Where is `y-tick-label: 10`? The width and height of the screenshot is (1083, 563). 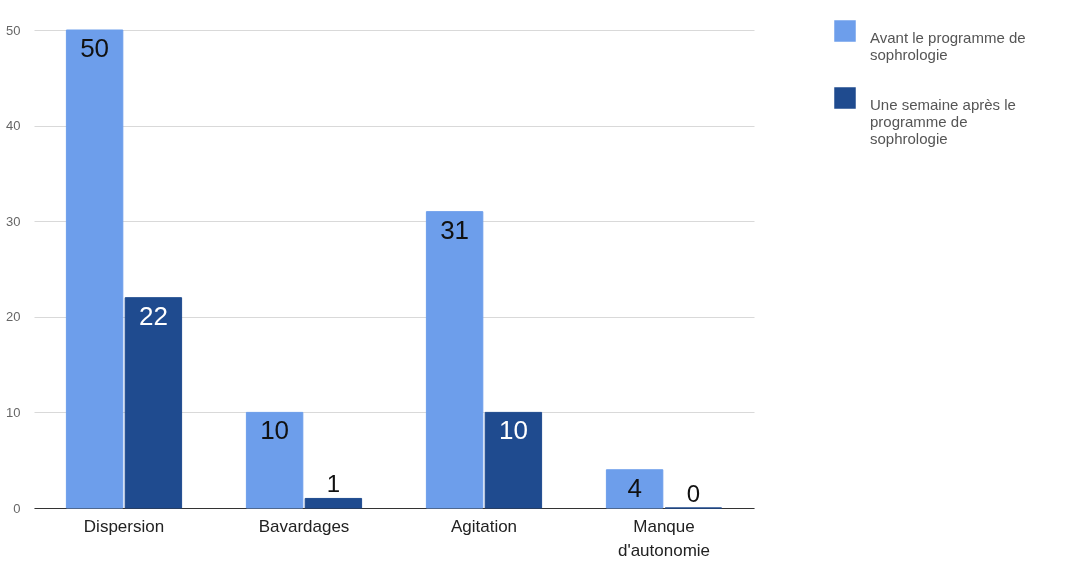
y-tick-label: 10 is located at coordinates (13, 412).